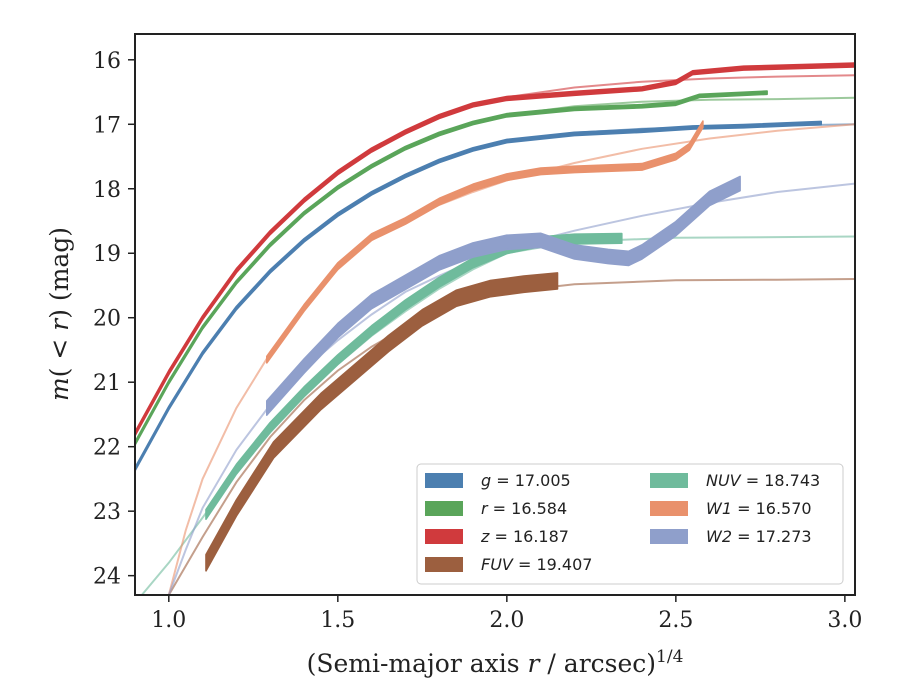 The width and height of the screenshot is (900, 700). I want to click on legend-swatch-W2, so click(669, 536).